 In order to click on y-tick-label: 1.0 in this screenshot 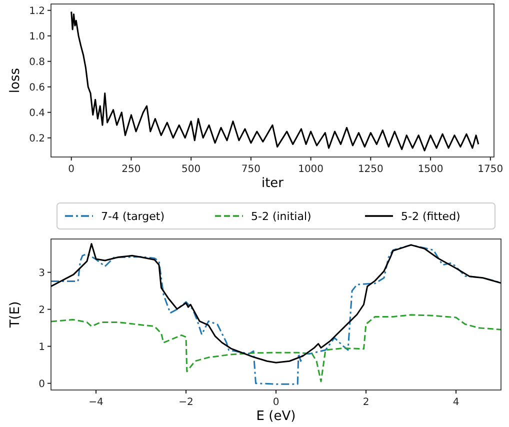, I will do `click(37, 36)`.